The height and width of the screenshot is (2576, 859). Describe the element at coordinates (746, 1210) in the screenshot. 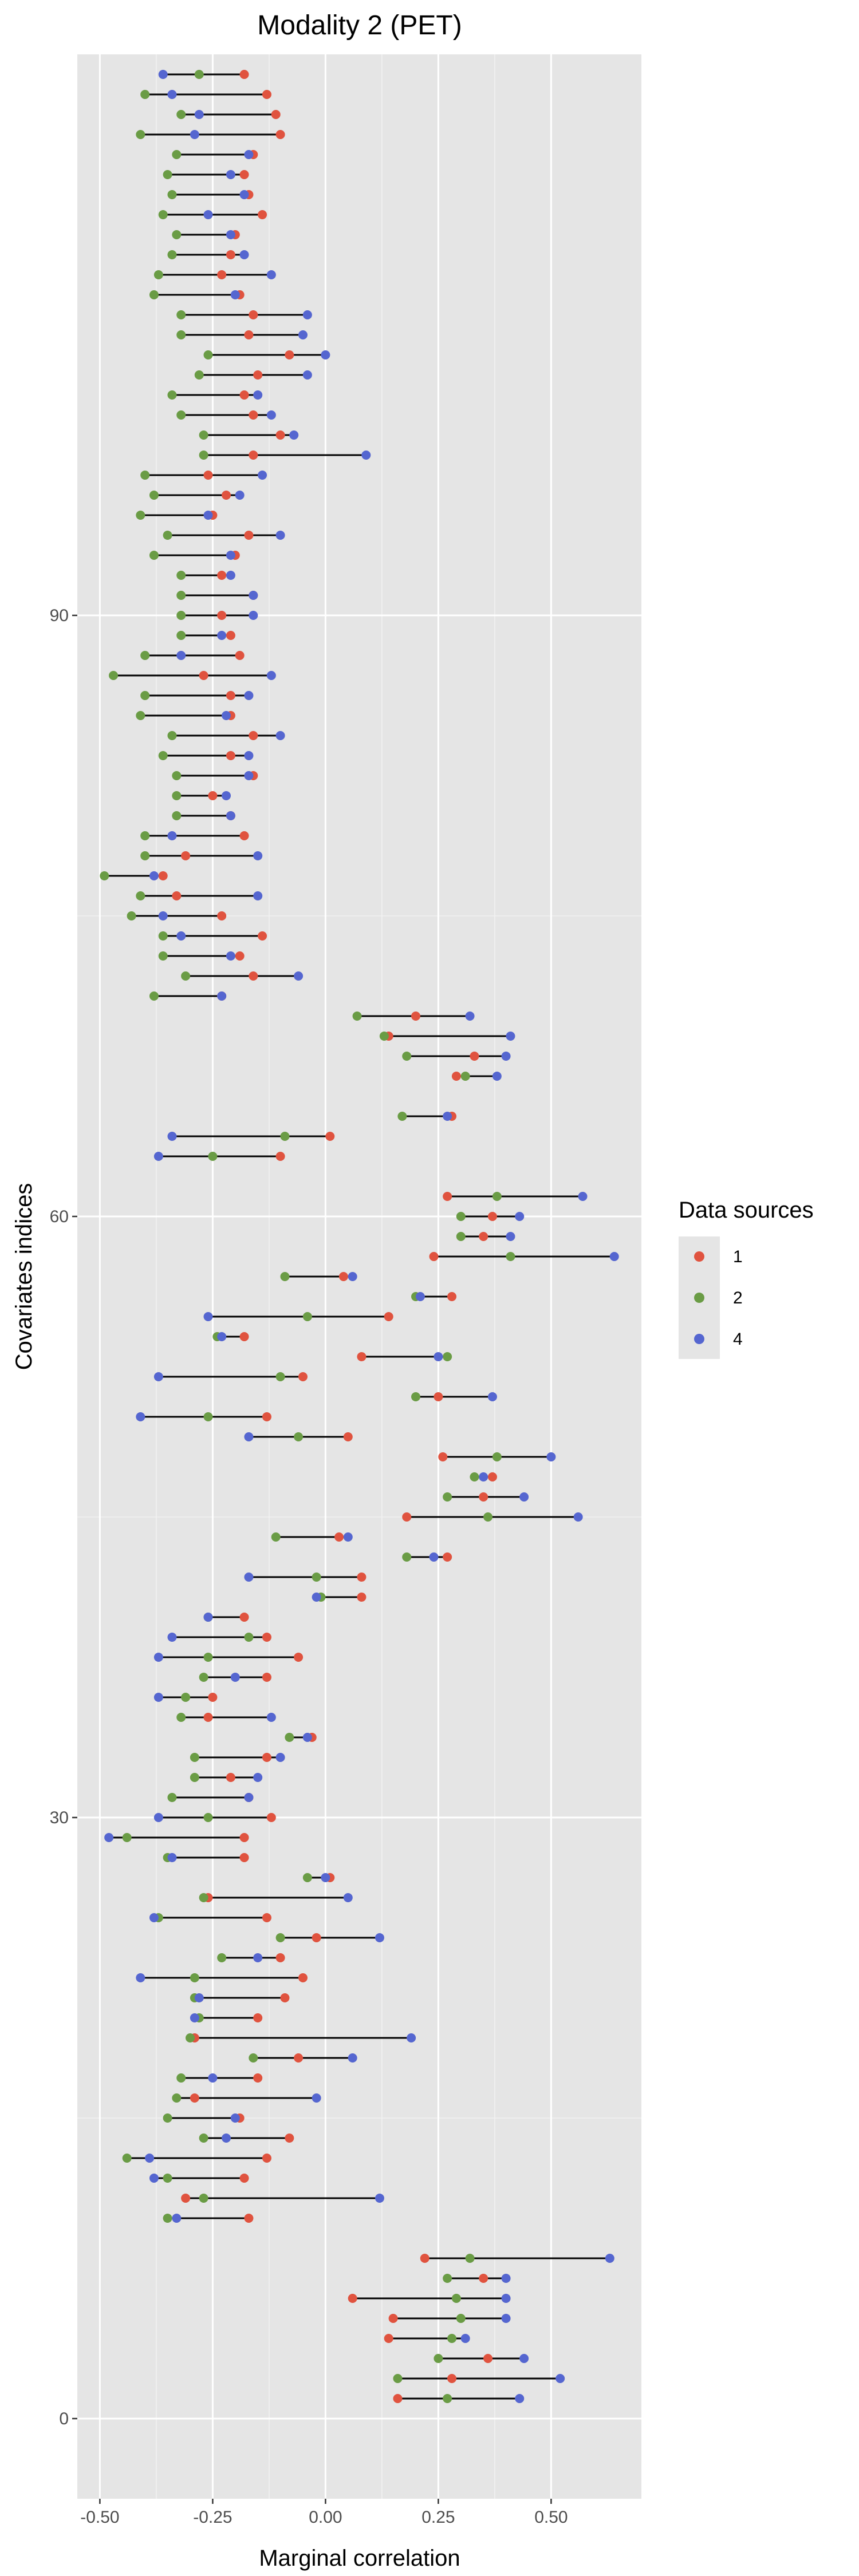

I see `legend-title: Data sources` at that location.